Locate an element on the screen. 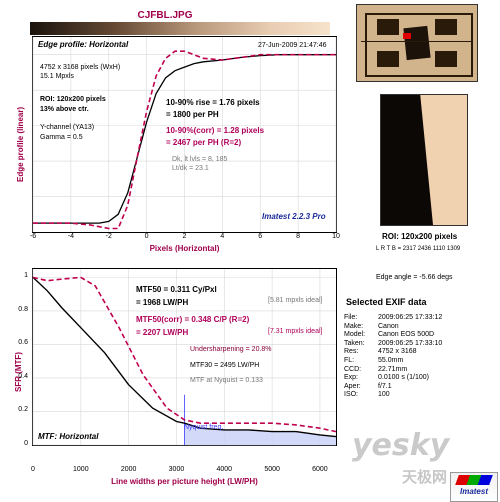 The image size is (500, 502). mtf-y-tick: 0.8 is located at coordinates (23, 309).